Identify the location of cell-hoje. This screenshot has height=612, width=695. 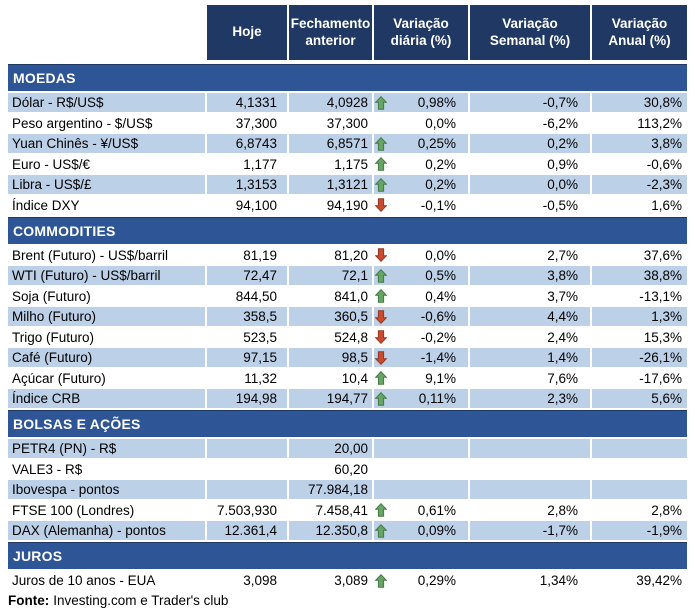
(246, 448).